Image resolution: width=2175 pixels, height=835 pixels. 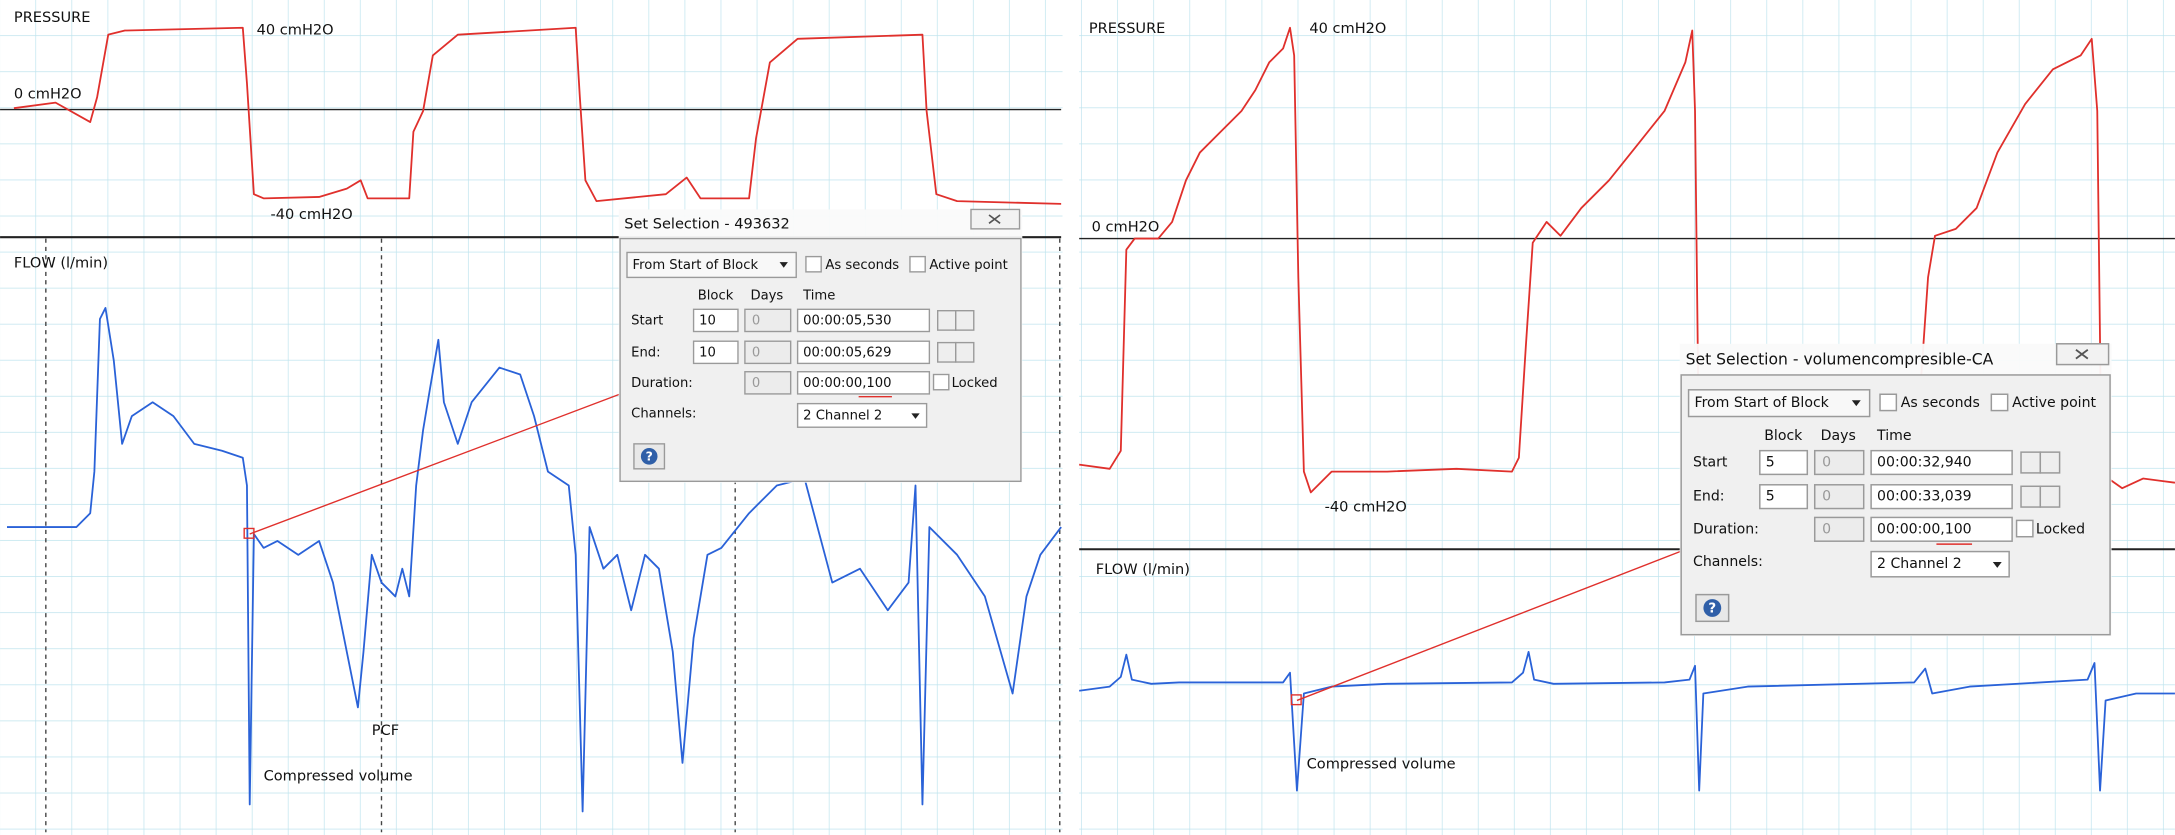 I want to click on dialog-title: Set Selection - volumencompresible-CA, so click(x=1840, y=360).